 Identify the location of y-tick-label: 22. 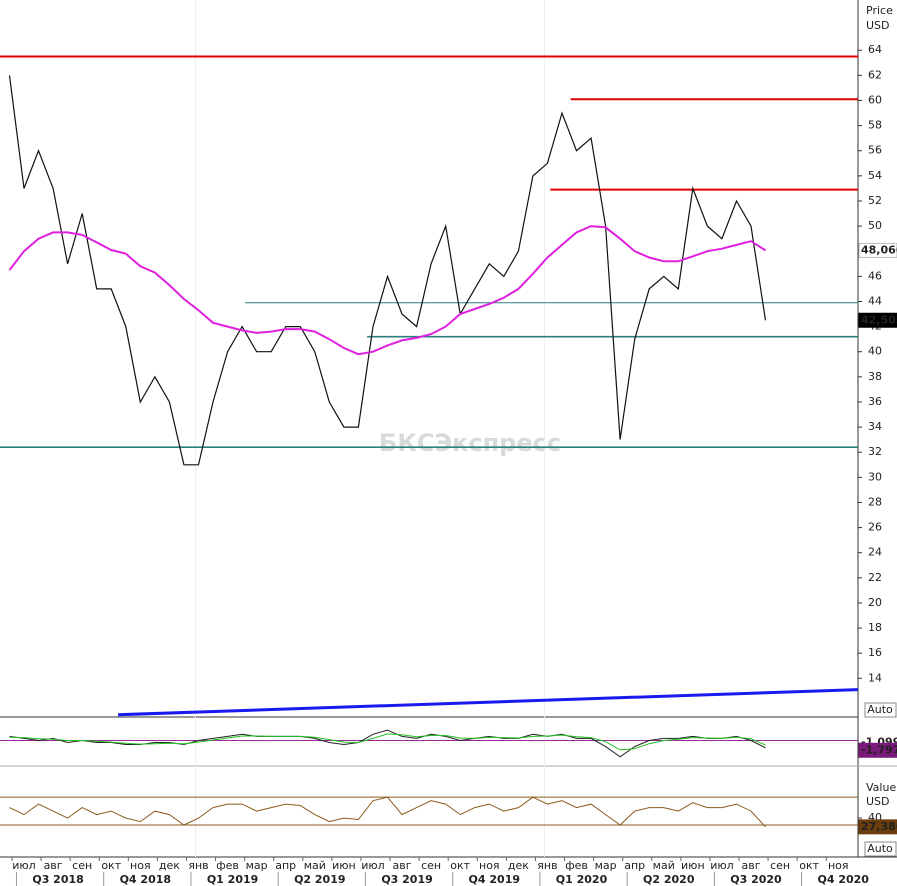
(875, 577).